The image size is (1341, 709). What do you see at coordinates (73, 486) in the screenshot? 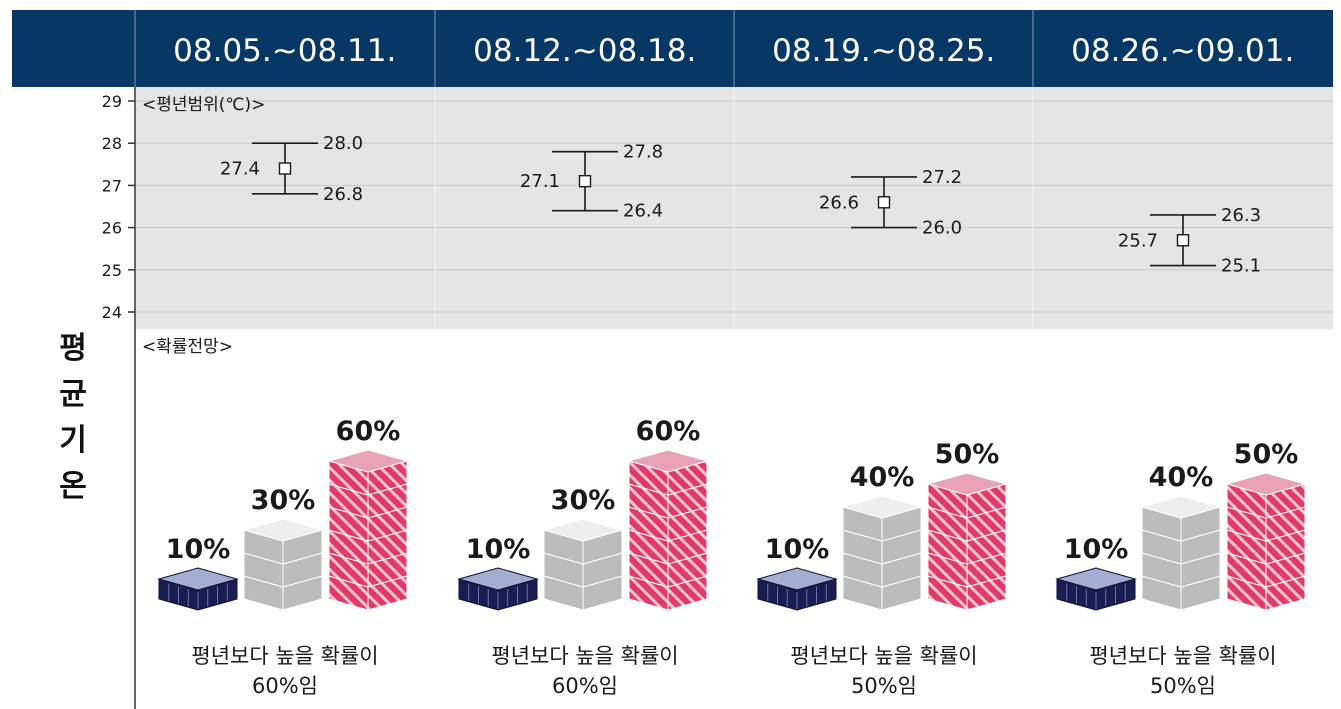
I see `side-label-char: 온` at bounding box center [73, 486].